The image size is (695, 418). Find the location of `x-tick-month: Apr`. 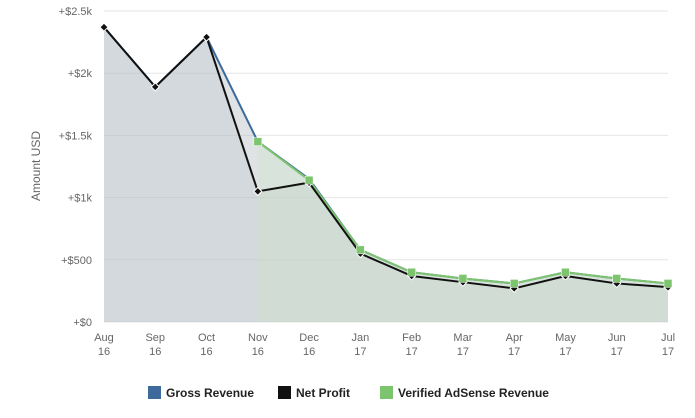

x-tick-month: Apr is located at coordinates (514, 338).